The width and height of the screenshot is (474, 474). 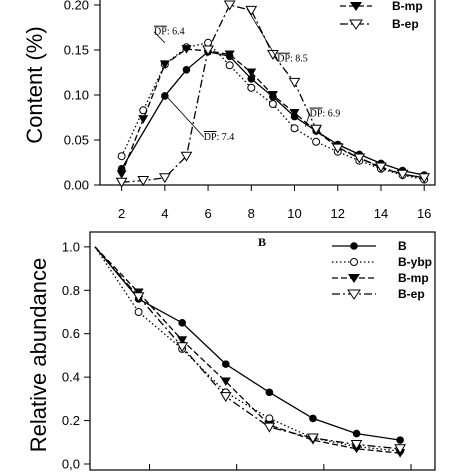 I want to click on top-x-tick-label: 4, so click(x=164, y=213).